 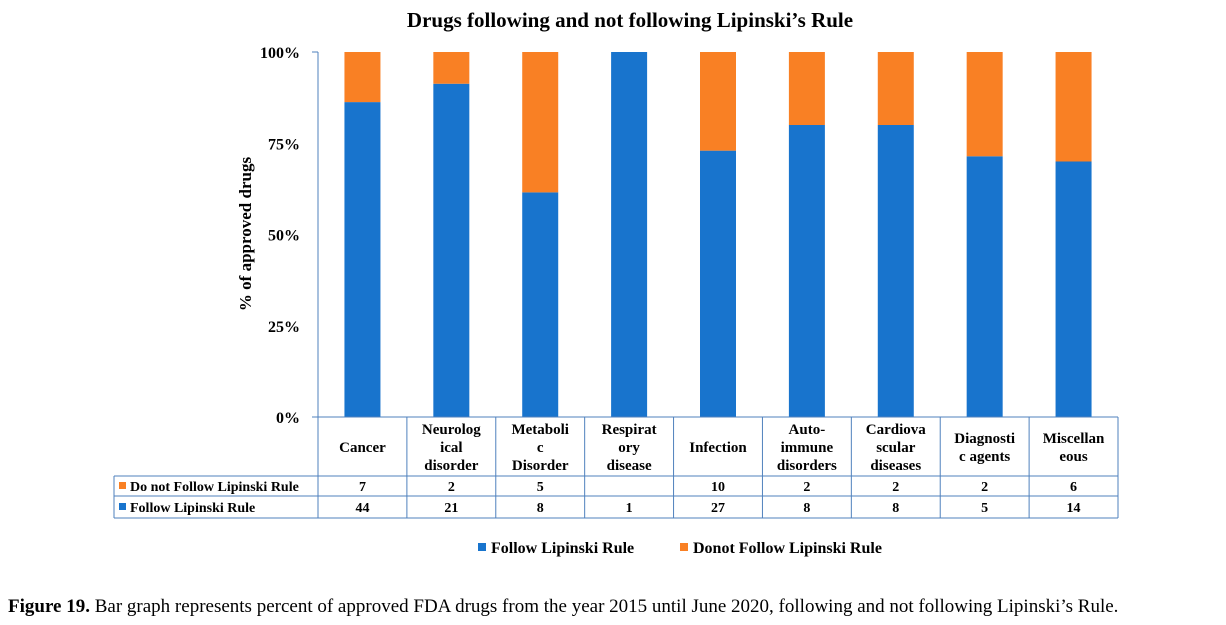 I want to click on table-value-not-follow: 6, so click(x=1073, y=487).